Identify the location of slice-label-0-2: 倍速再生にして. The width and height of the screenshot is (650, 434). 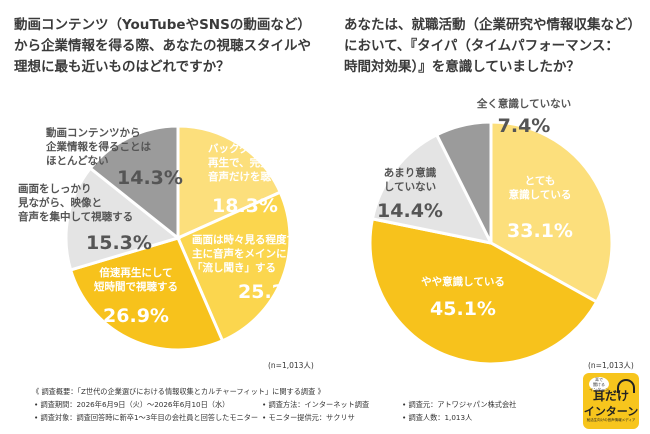
(135, 272).